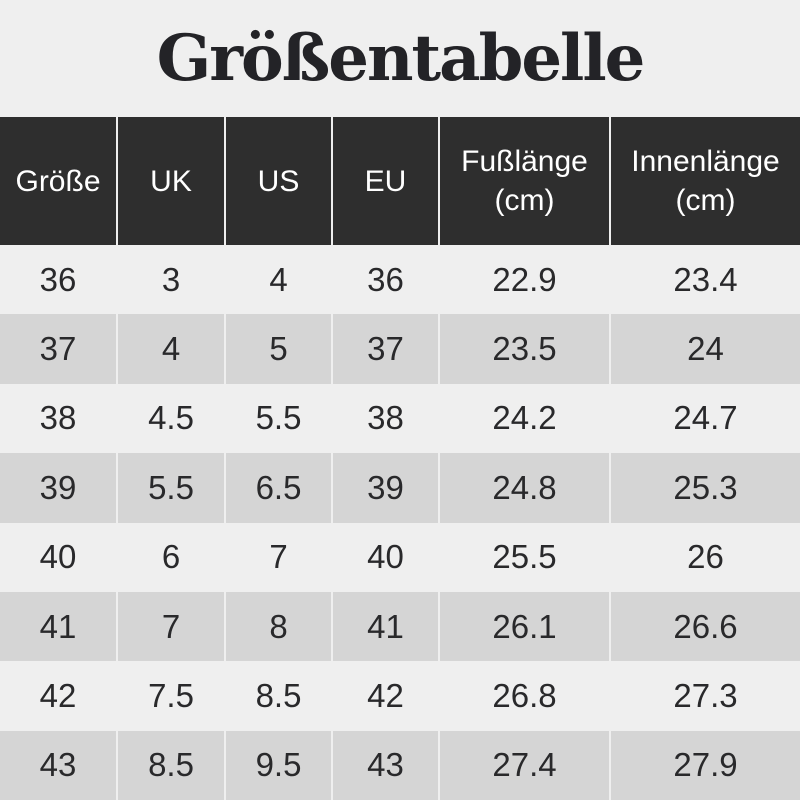 This screenshot has height=800, width=800. I want to click on cell-fusslaenge: 23.5, so click(525, 349).